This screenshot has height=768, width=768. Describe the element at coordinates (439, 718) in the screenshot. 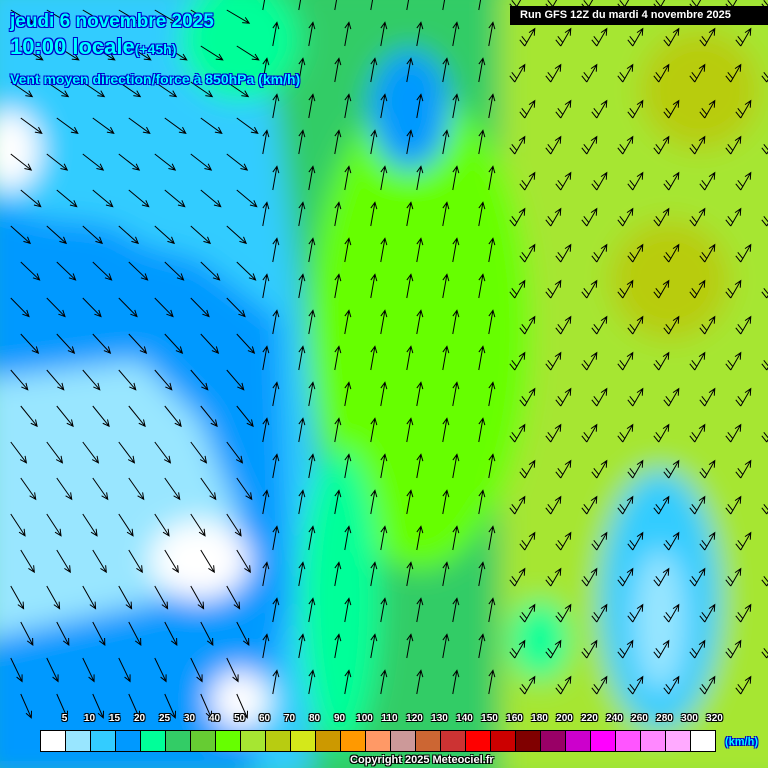

I see `legend-label: 130` at that location.